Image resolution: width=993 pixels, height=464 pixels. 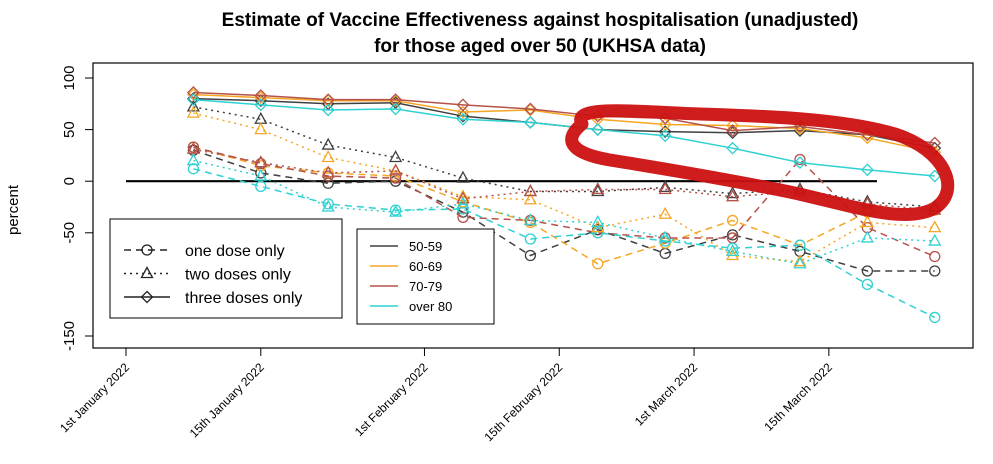 I want to click on x-tick-label: 15th March 2022, so click(x=798, y=397).